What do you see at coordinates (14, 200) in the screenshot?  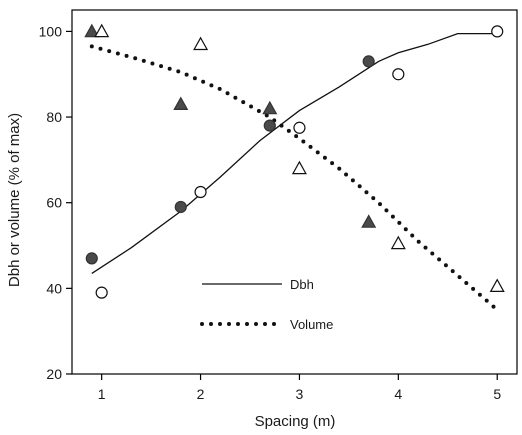 I see `y-axis-label: Dbh or volume (% of max)` at bounding box center [14, 200].